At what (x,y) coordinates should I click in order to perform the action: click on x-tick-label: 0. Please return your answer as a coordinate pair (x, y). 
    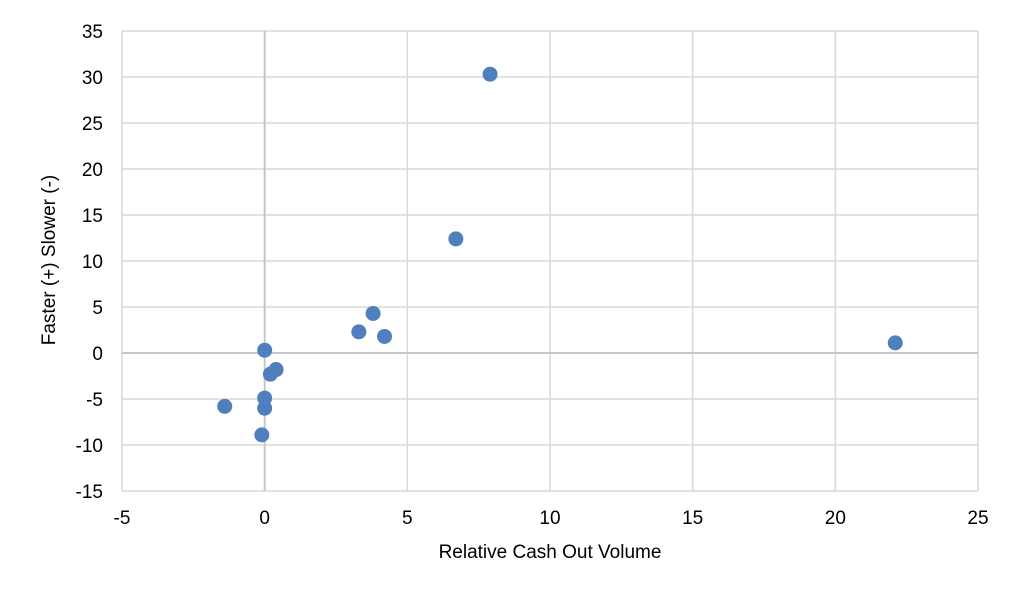
    Looking at the image, I should click on (264, 518).